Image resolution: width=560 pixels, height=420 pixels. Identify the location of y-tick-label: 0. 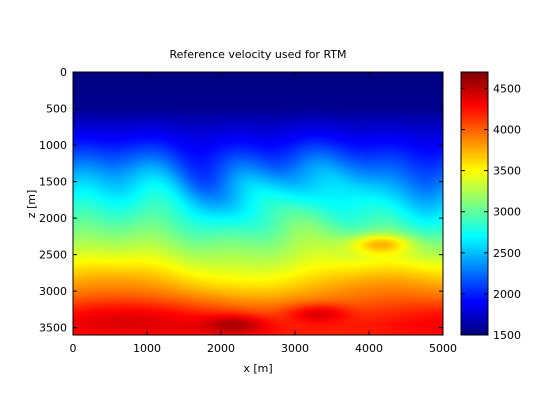
(63, 72).